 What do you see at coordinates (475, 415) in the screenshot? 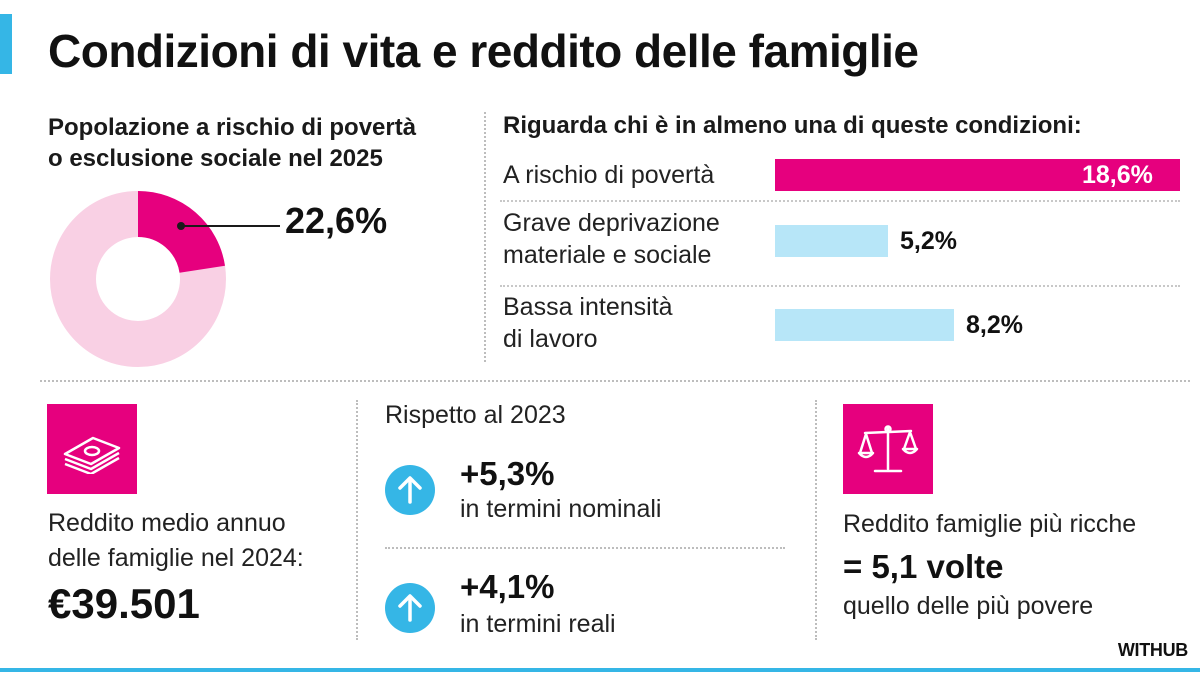
I see `comparison-title: Rispetto al 2023` at bounding box center [475, 415].